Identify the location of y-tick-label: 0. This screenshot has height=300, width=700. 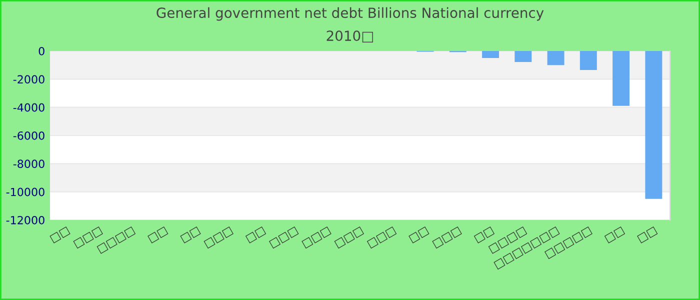
(41, 51).